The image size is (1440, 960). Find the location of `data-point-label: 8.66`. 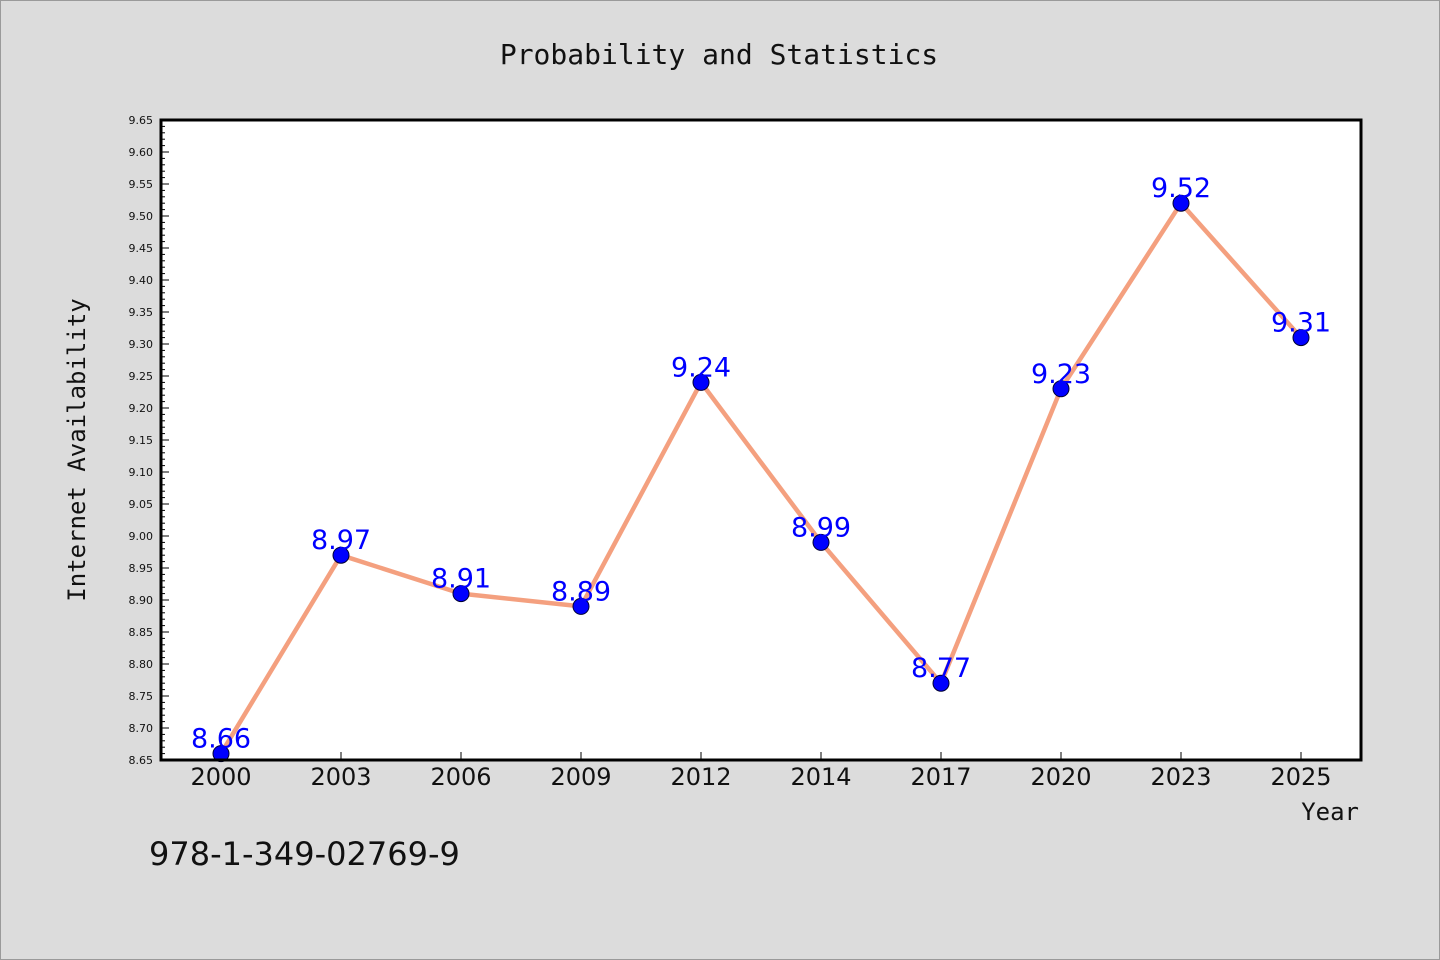

data-point-label: 8.66 is located at coordinates (221, 739).